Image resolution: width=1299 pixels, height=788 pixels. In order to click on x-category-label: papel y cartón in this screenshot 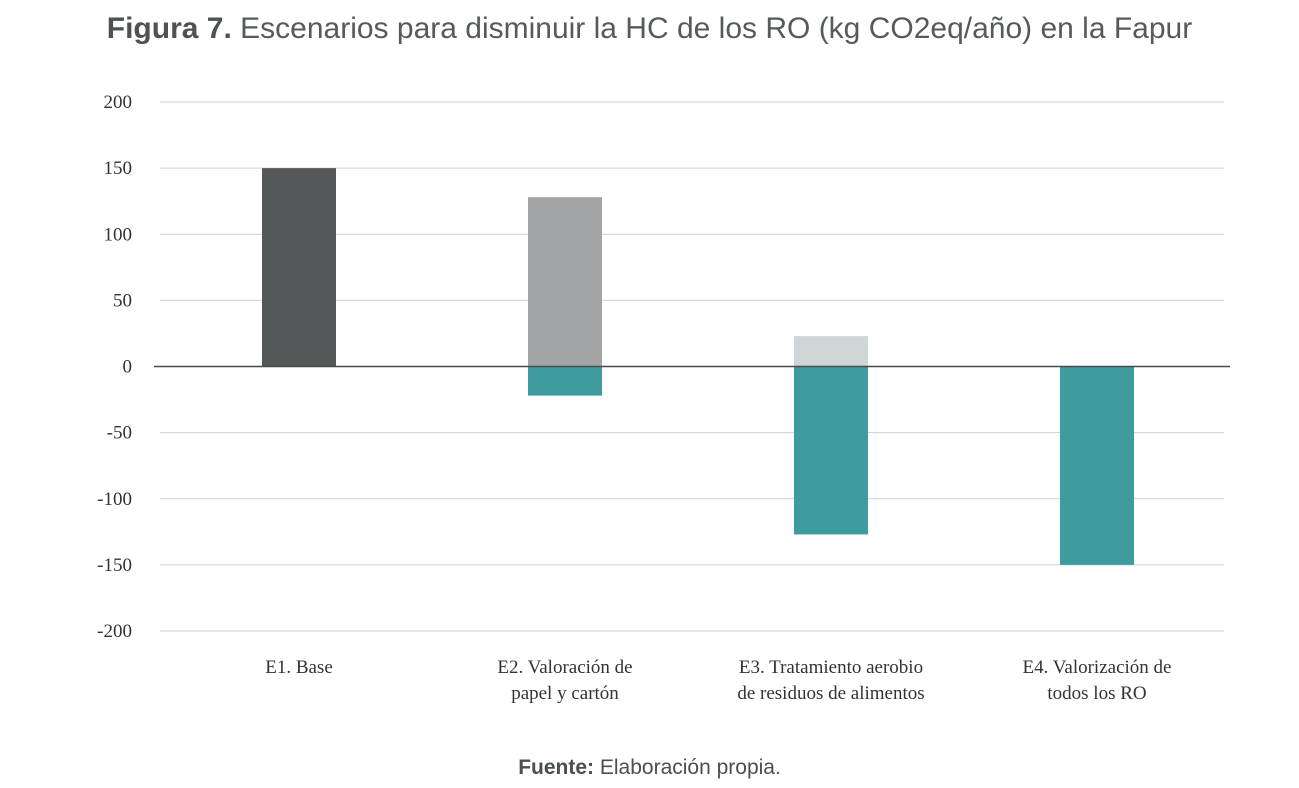, I will do `click(565, 693)`.